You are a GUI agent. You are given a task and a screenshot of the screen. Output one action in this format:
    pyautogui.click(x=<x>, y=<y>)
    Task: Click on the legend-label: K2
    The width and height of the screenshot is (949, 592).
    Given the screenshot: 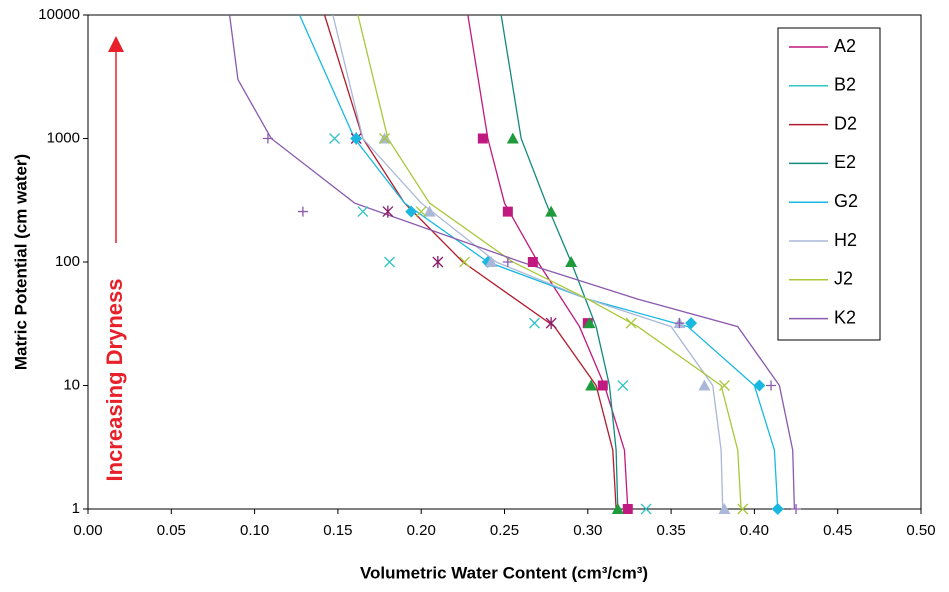 What is the action you would take?
    pyautogui.click(x=845, y=317)
    